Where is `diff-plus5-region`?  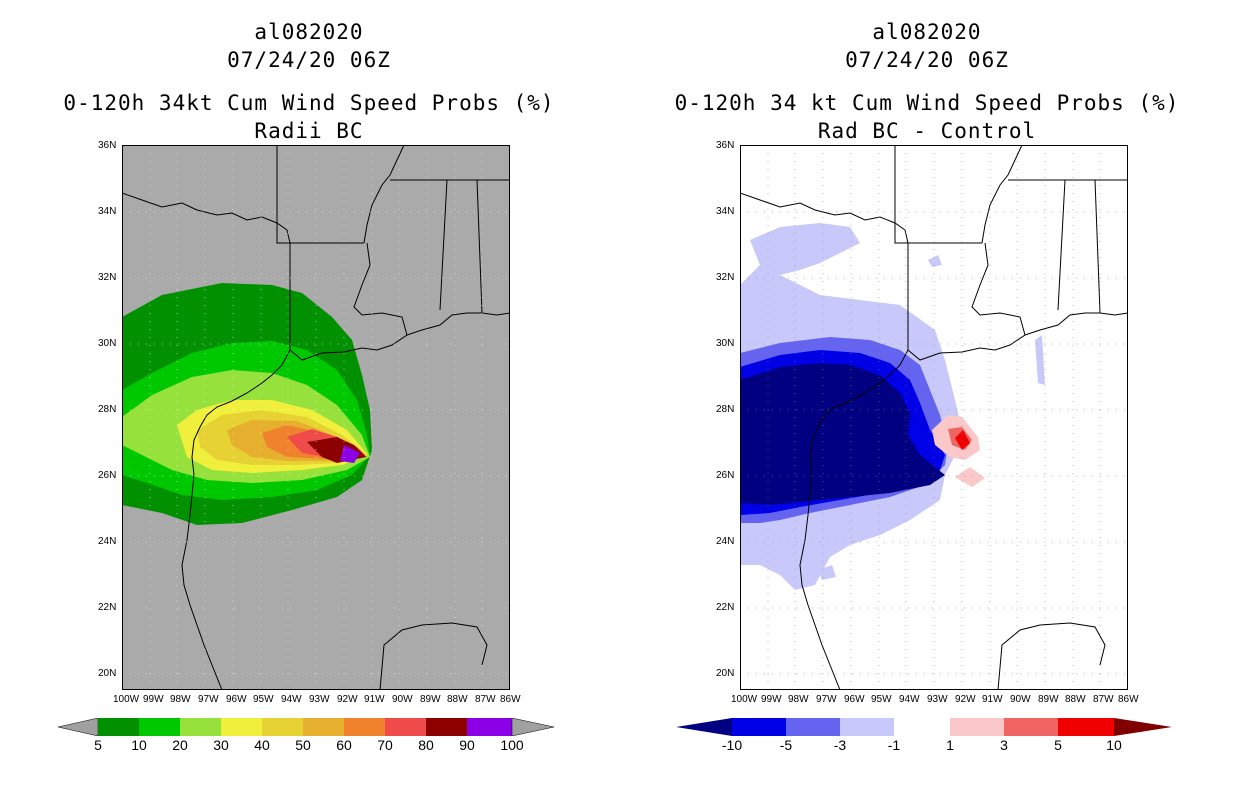
diff-plus5-region is located at coordinates (962, 440).